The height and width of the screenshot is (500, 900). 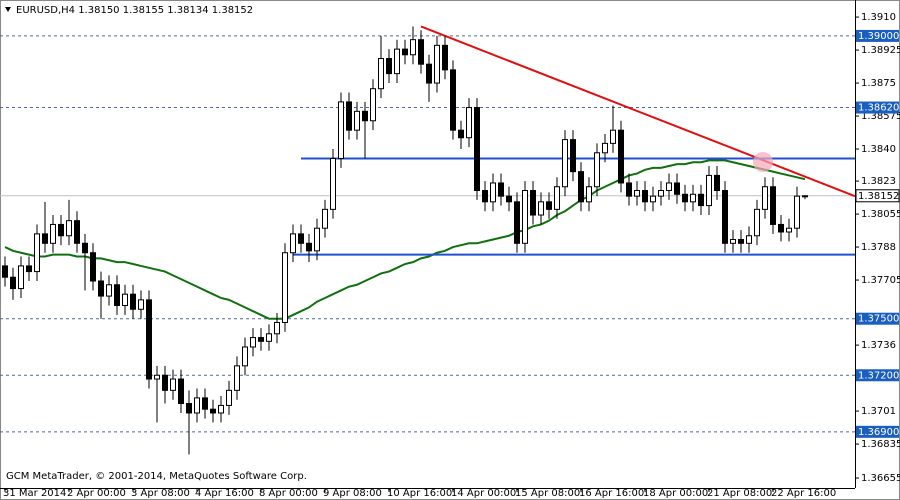 I want to click on x-tick-label: 4 Apr 16:00, so click(x=224, y=493).